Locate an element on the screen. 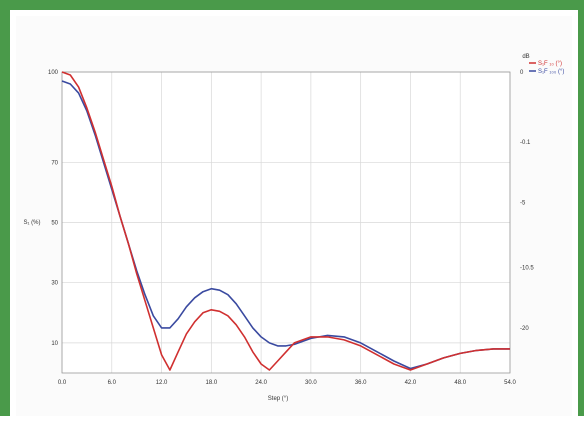 The width and height of the screenshot is (584, 426). x-tick-label: 48.0 is located at coordinates (460, 383).